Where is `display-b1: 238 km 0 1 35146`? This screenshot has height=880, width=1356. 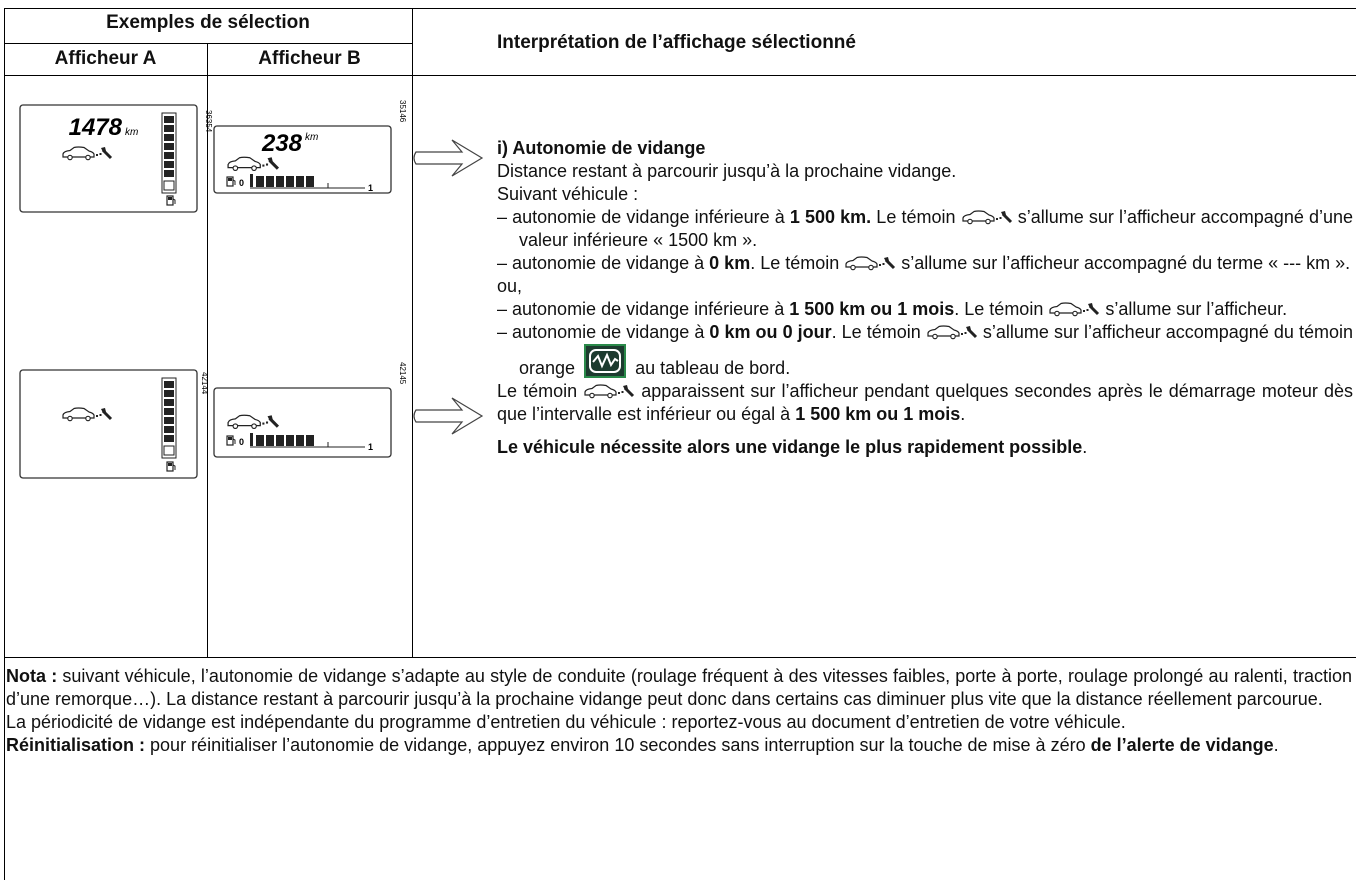 display-b1: 238 km 0 1 35146 is located at coordinates (310, 147).